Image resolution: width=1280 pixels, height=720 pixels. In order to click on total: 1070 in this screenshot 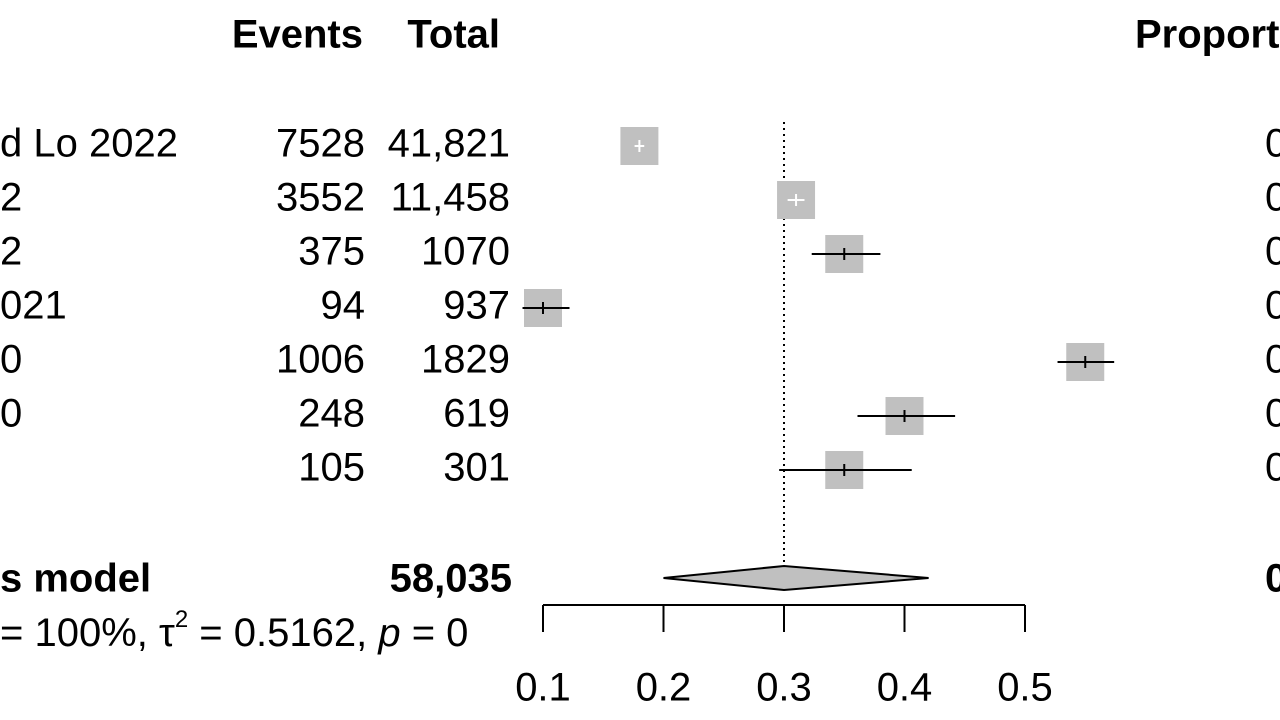, I will do `click(465, 252)`.